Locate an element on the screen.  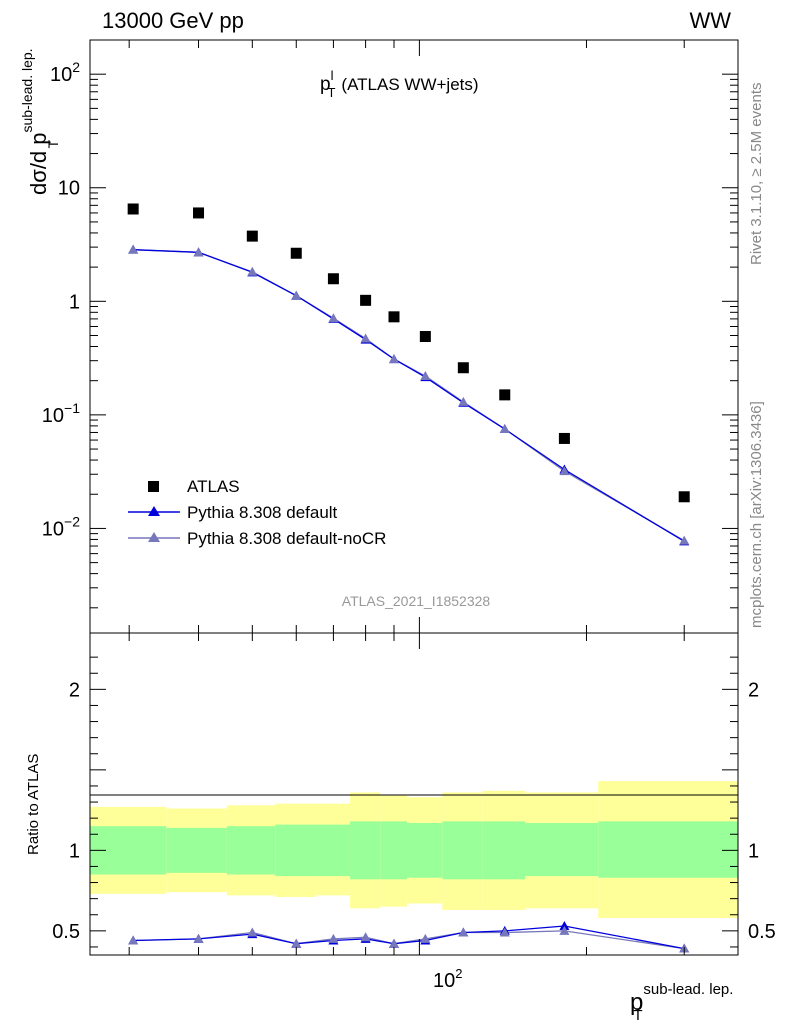
ratio-y-tick-label: 0.5 is located at coordinates (66, 932).